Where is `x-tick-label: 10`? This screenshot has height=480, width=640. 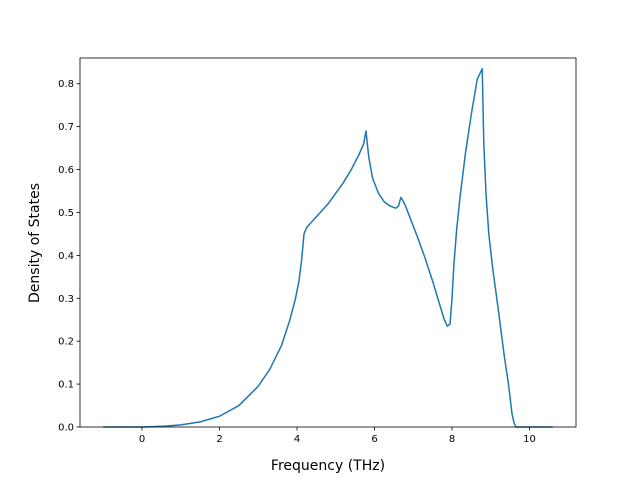
x-tick-label: 10 is located at coordinates (529, 439).